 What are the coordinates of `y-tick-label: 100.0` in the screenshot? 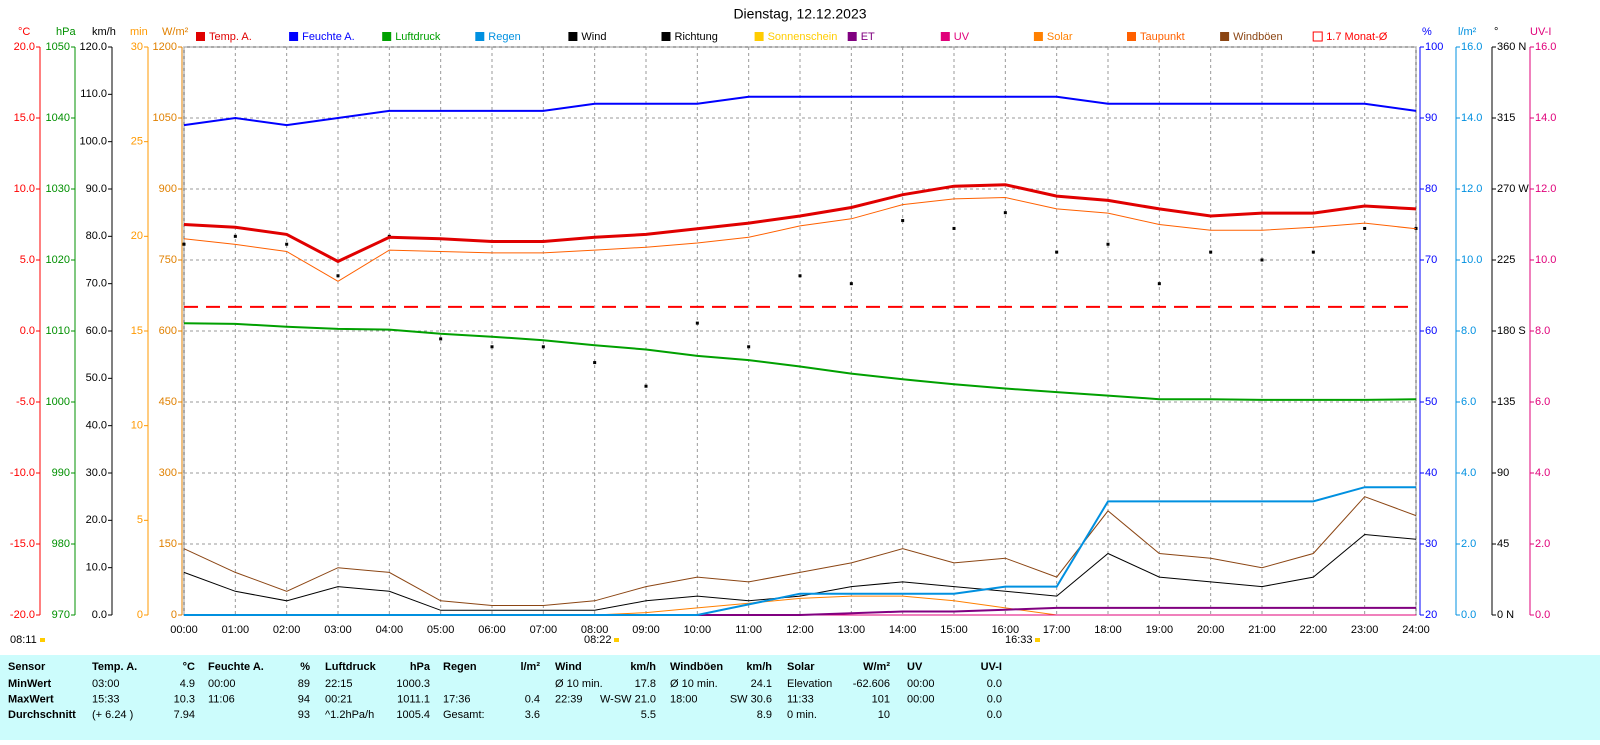 It's located at (93, 142).